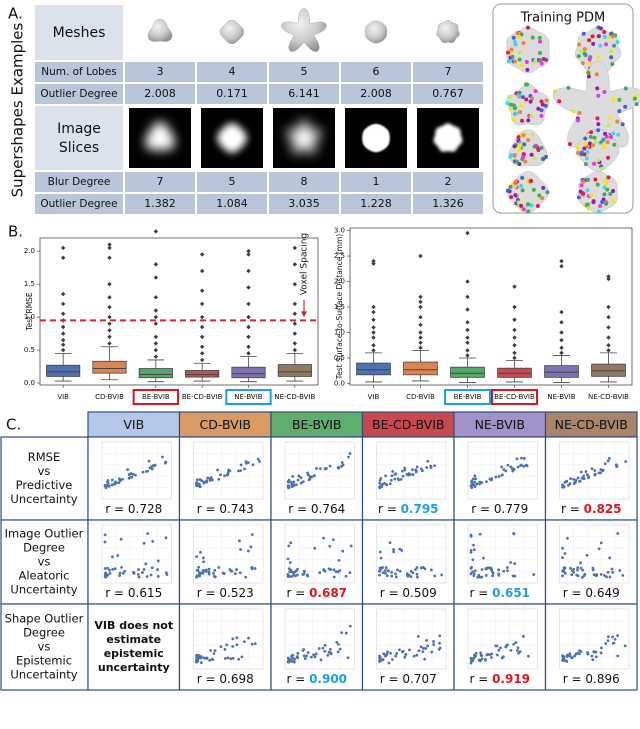 This screenshot has height=729, width=640. I want to click on x-tick-label: BE-BVIB, so click(468, 397).